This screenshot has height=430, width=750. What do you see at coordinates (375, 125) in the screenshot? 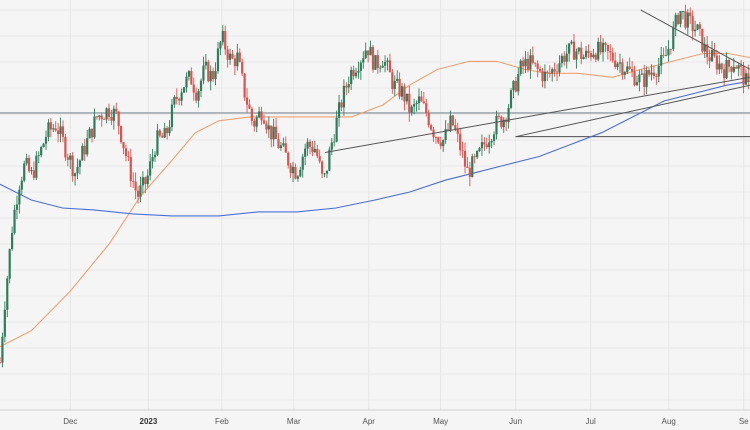
I see `horizontal-lines` at bounding box center [375, 125].